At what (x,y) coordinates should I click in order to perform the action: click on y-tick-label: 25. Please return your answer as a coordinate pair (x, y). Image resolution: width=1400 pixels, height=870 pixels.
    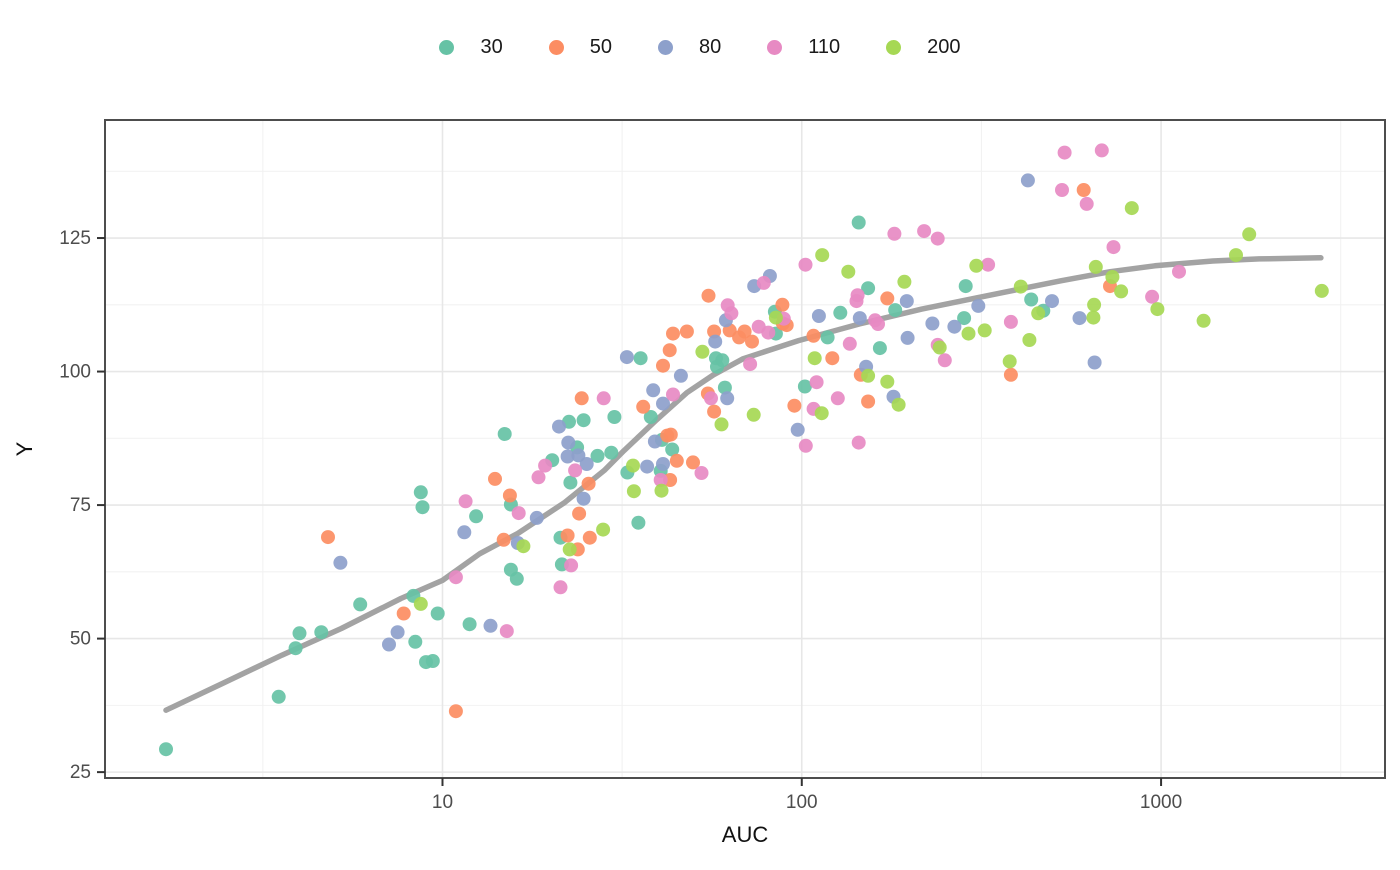
    Looking at the image, I should click on (80, 772).